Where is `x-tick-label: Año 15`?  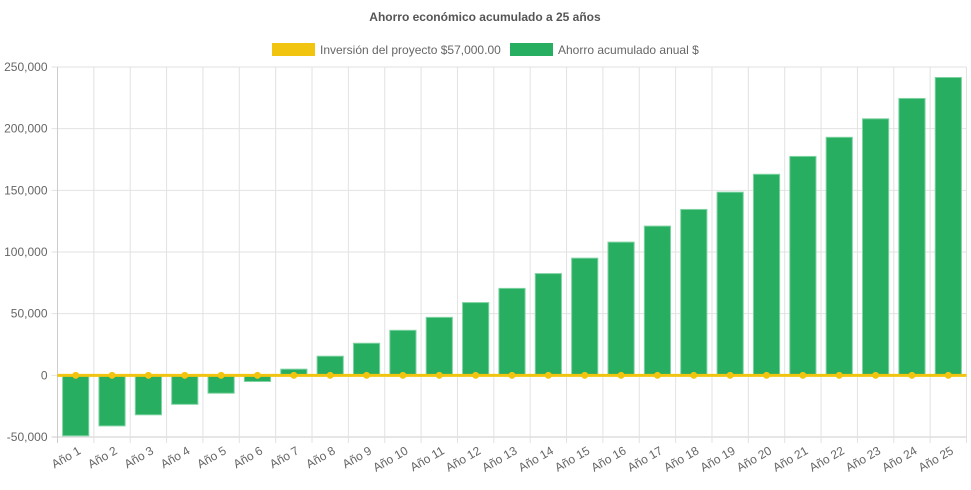 x-tick-label: Año 15 is located at coordinates (572, 458).